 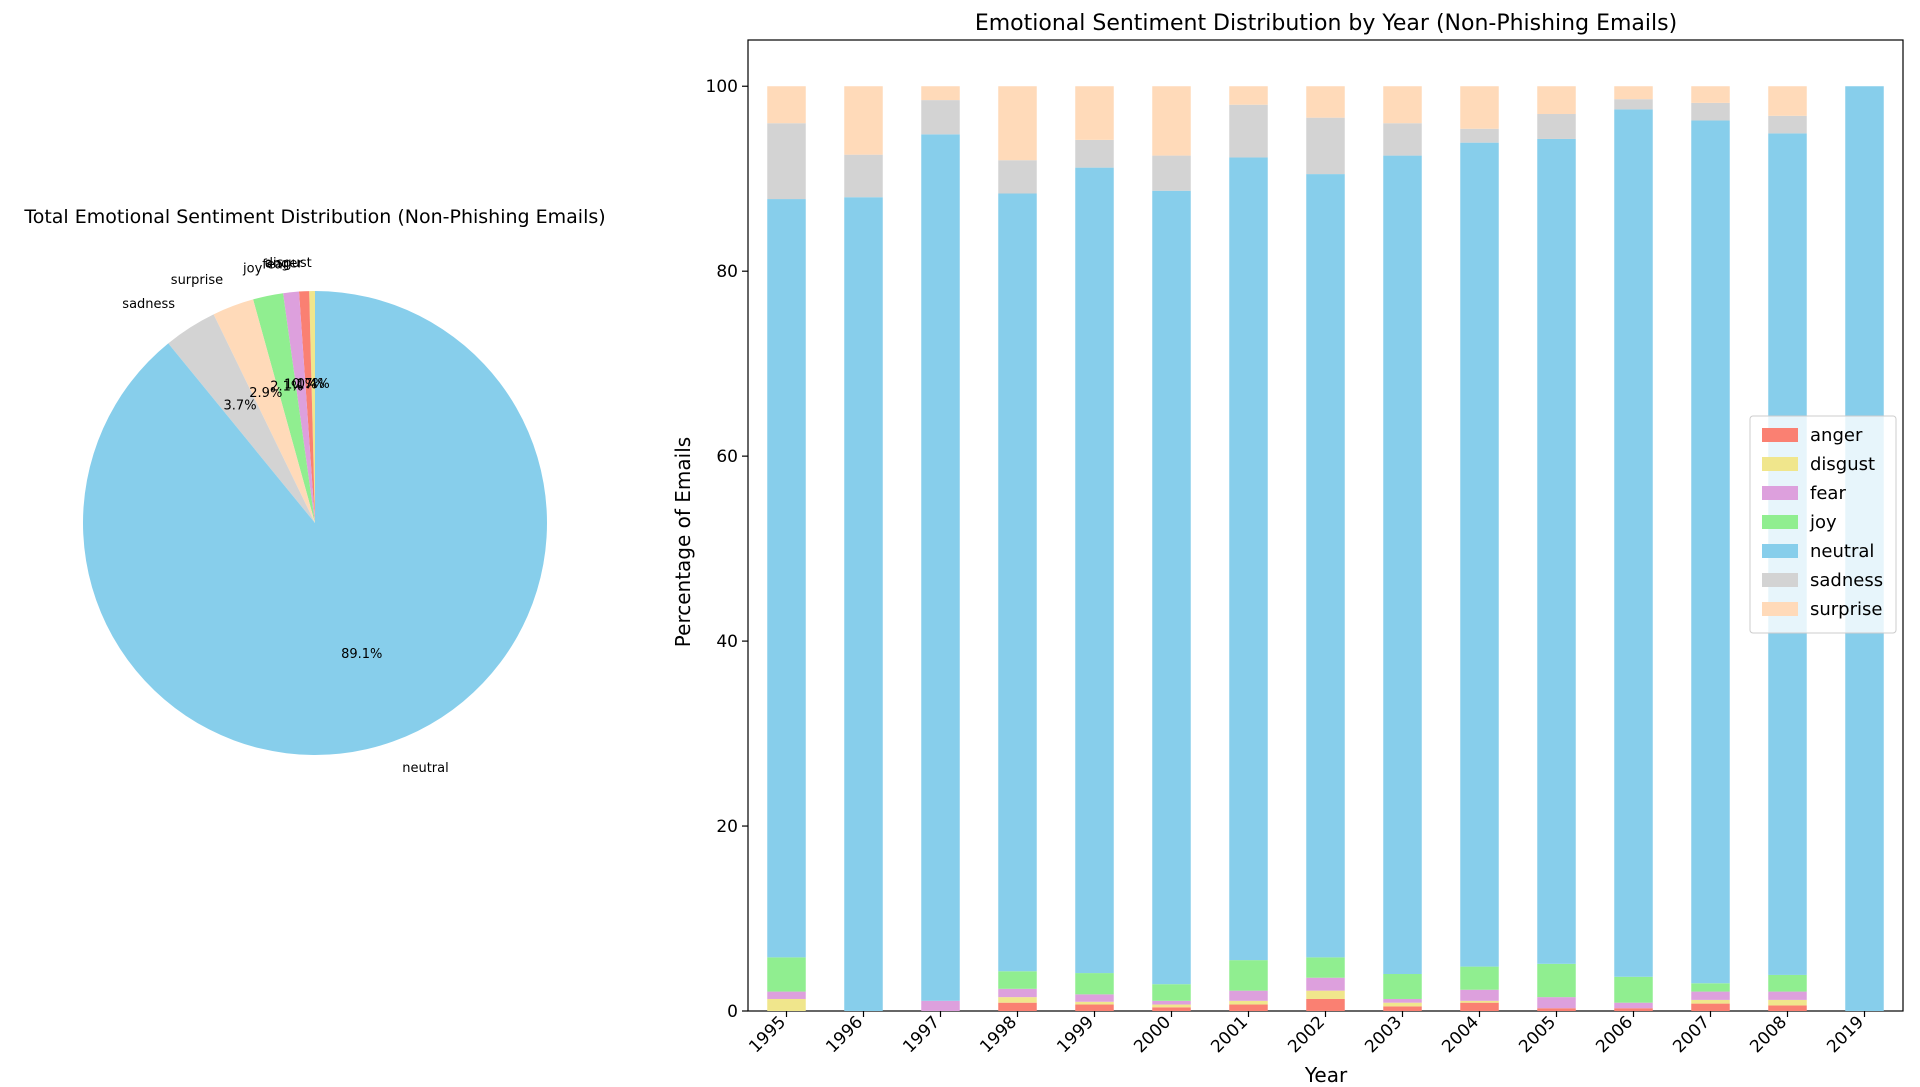 What do you see at coordinates (998, 1034) in the screenshot?
I see `x-tick-label: 1998` at bounding box center [998, 1034].